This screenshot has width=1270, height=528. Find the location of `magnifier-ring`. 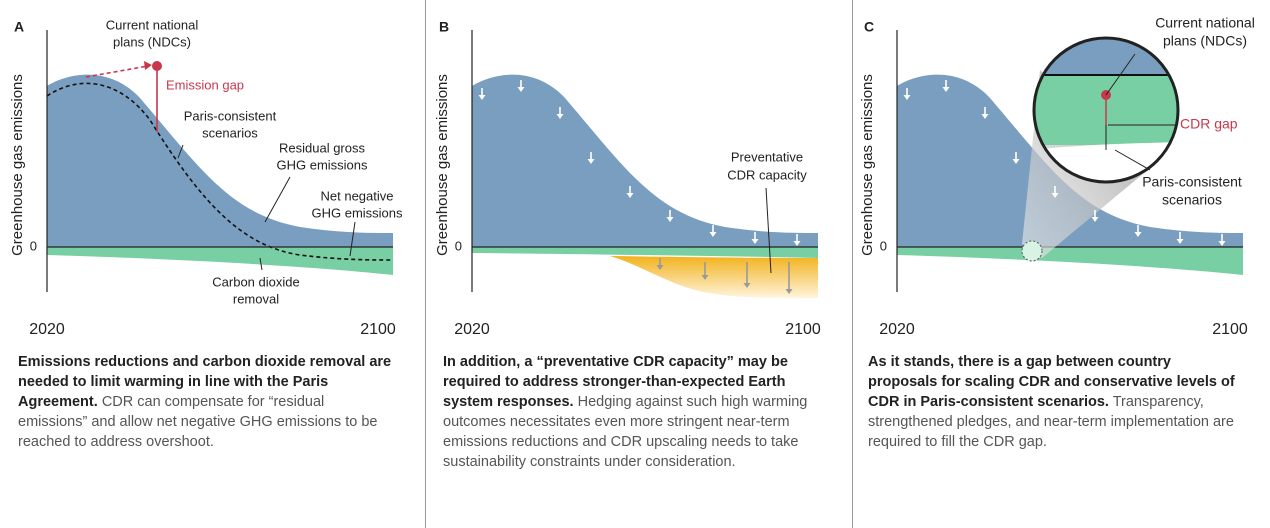

magnifier-ring is located at coordinates (1106, 110).